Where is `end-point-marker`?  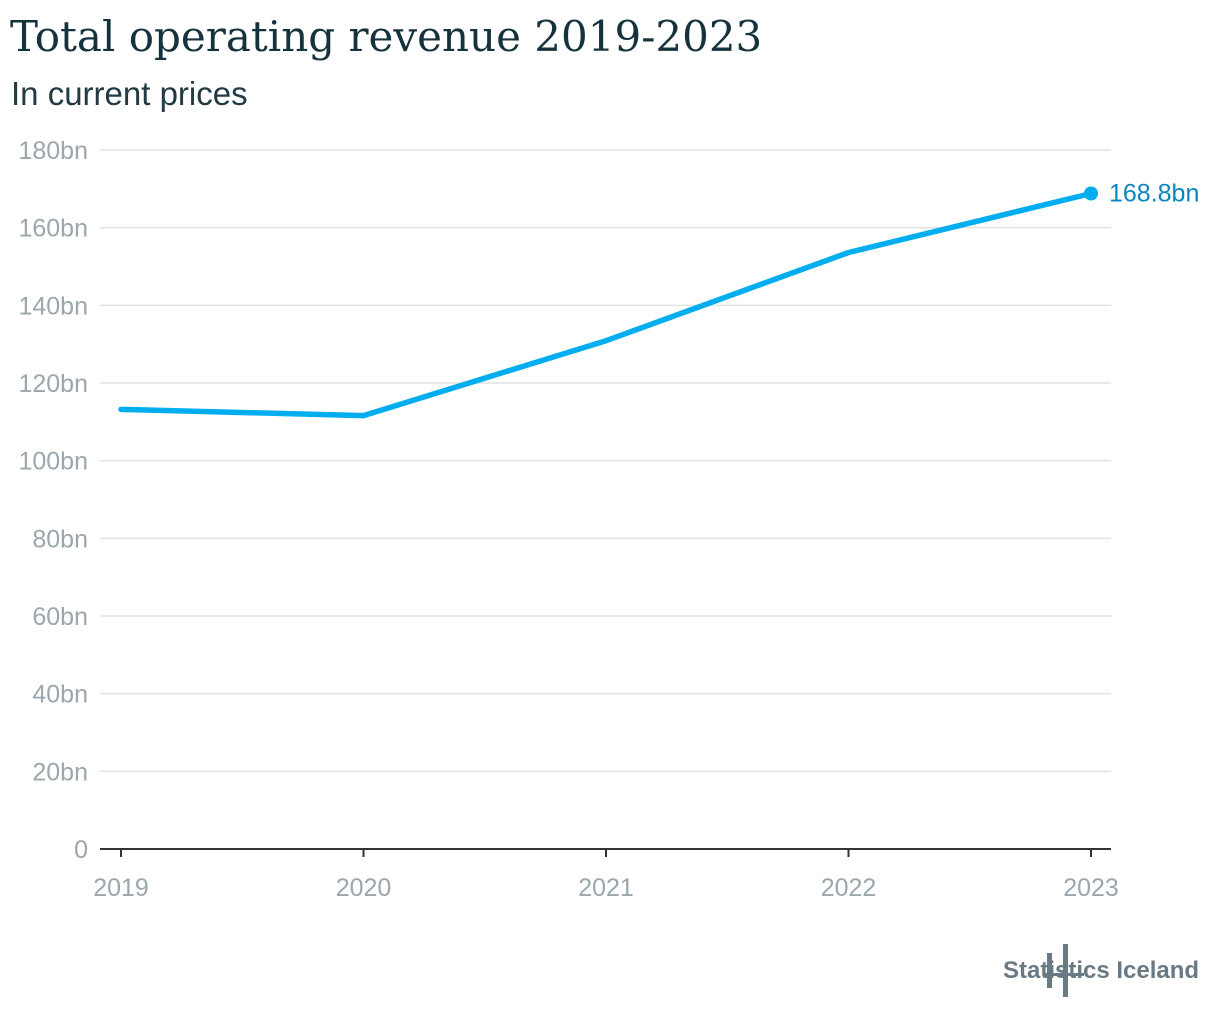 end-point-marker is located at coordinates (1091, 193).